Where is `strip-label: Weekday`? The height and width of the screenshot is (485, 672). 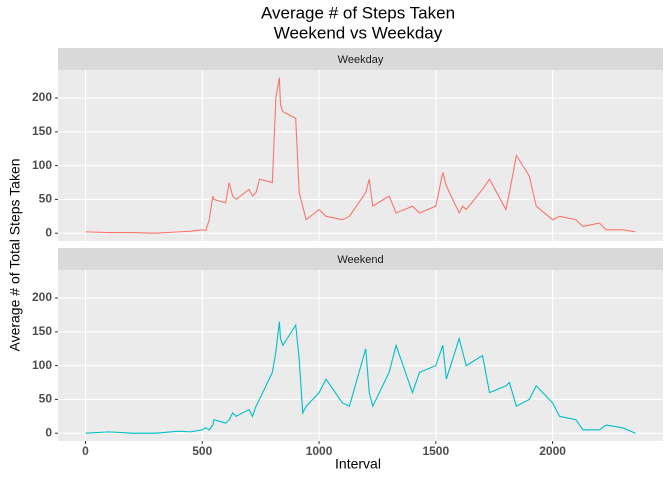
strip-label: Weekday is located at coordinates (361, 60).